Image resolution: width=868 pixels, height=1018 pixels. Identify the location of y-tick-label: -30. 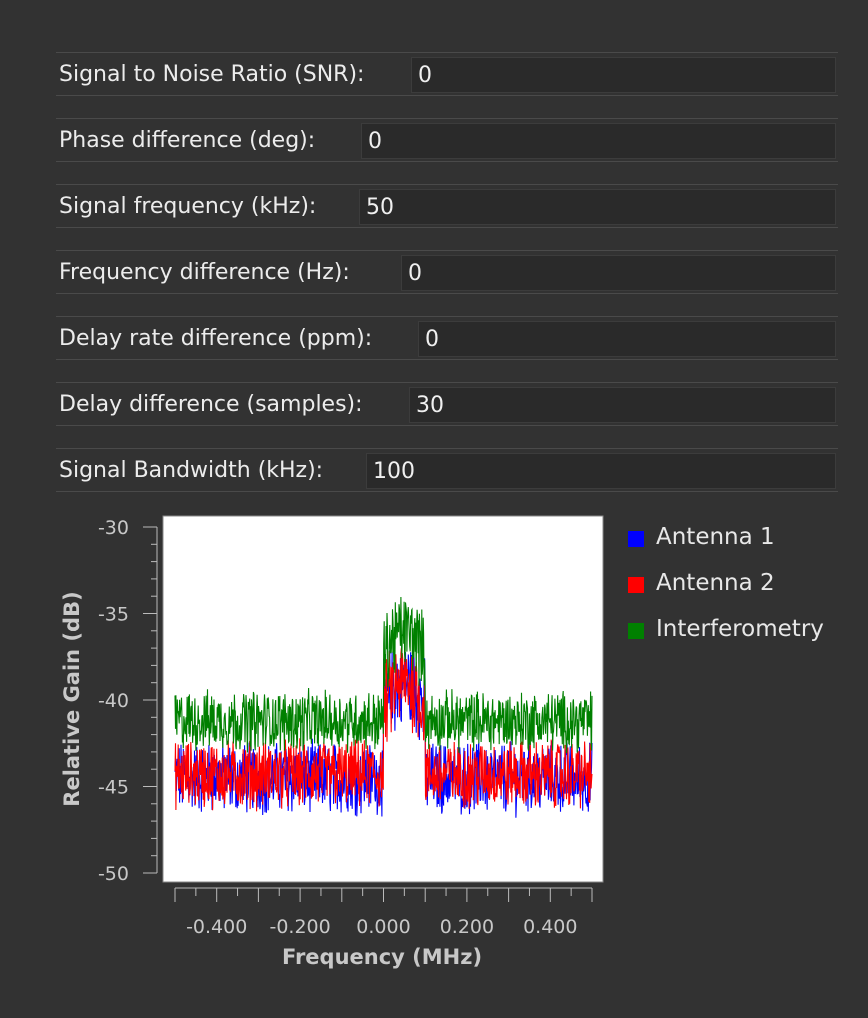
(113, 528).